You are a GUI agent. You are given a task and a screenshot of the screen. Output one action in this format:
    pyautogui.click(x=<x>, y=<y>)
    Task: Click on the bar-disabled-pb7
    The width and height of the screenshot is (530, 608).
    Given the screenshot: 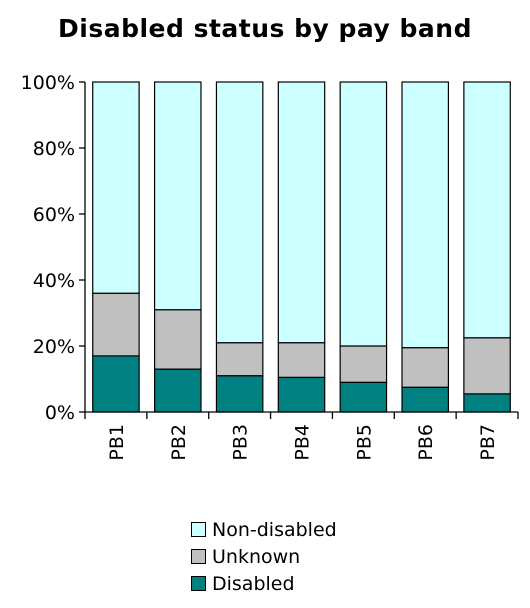 What is the action you would take?
    pyautogui.click(x=487, y=403)
    